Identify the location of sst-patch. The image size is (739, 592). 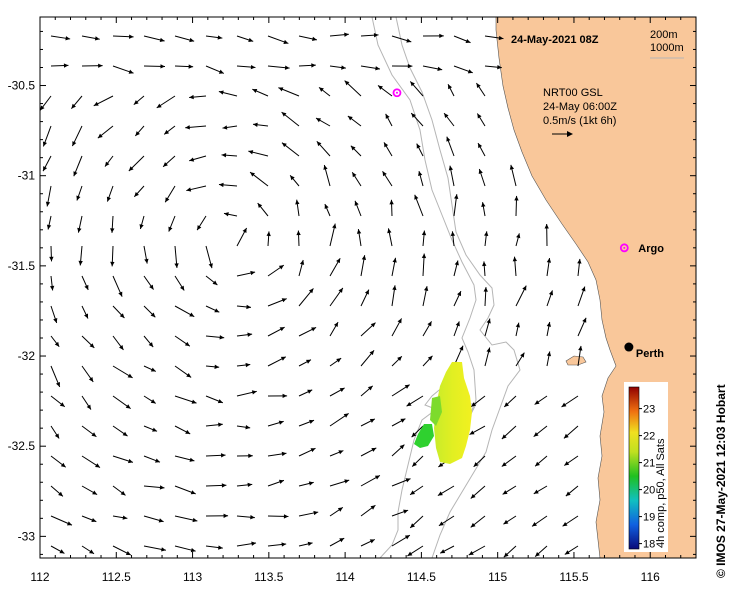
(443, 413).